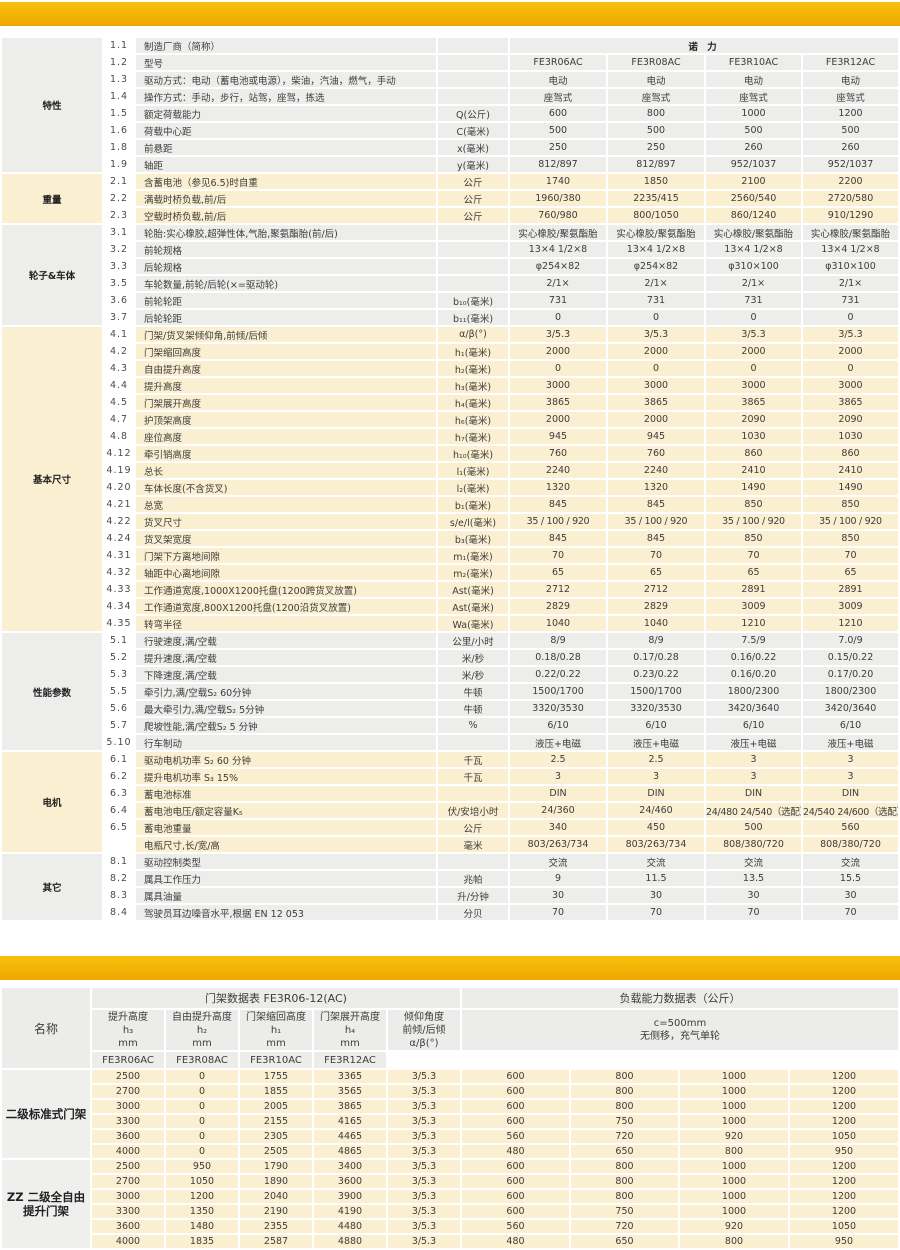 Image resolution: width=900 pixels, height=1250 pixels. Describe the element at coordinates (450, 96) in the screenshot. I see `spec-row: 1.4 操作方式：手动，步行，站驾，座驾，拣选 座驾式 座驾式 座驾式 座驾式` at that location.